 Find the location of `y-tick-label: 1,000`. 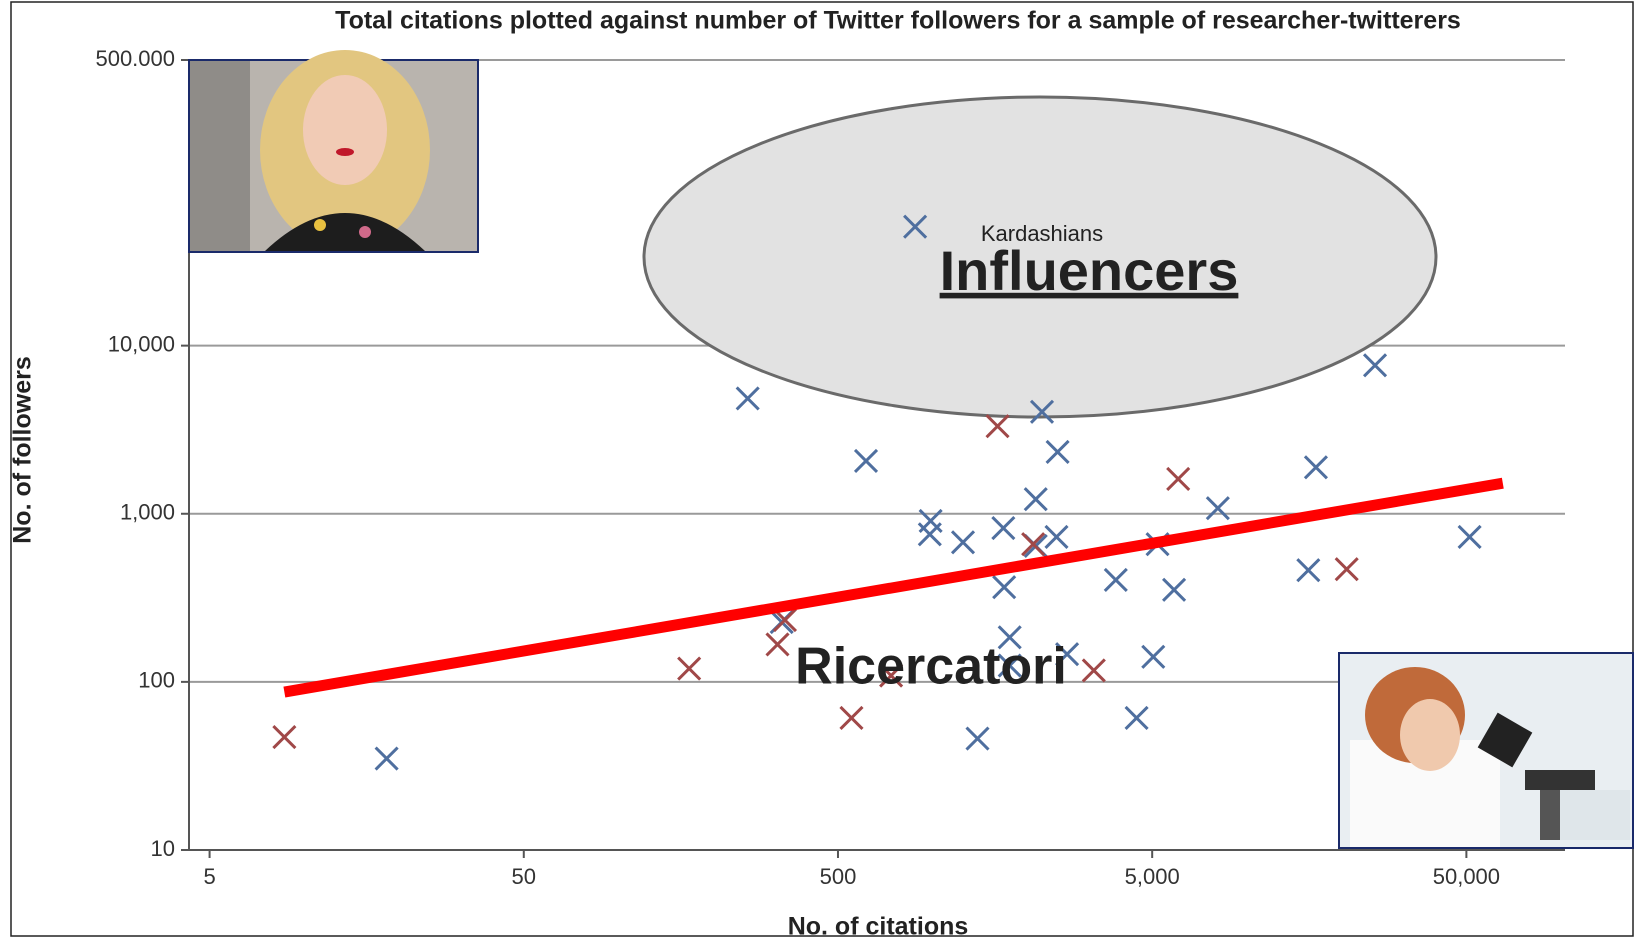

y-tick-label: 1,000 is located at coordinates (147, 512).